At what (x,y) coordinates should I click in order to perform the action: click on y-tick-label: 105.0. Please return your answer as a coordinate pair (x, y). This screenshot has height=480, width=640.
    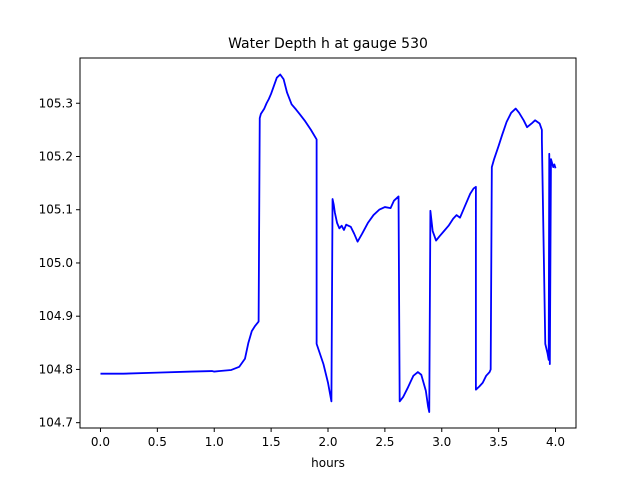
    Looking at the image, I should click on (56, 263).